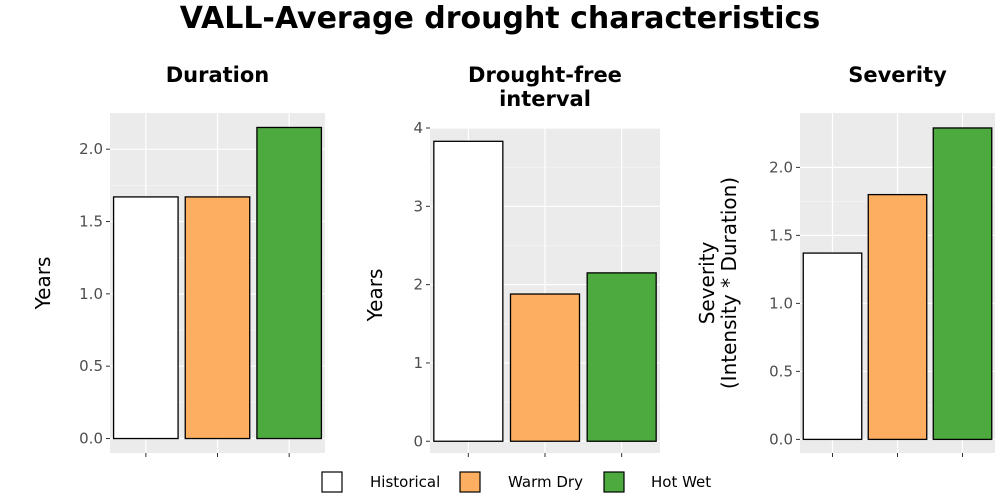 The image size is (1000, 500). I want to click on legend: Historical Warm Dry Hot Wet, so click(516, 482).